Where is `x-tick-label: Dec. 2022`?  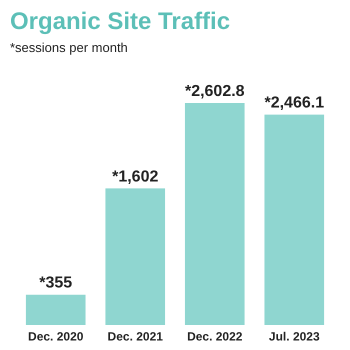
x-tick-label: Dec. 2022 is located at coordinates (215, 337).